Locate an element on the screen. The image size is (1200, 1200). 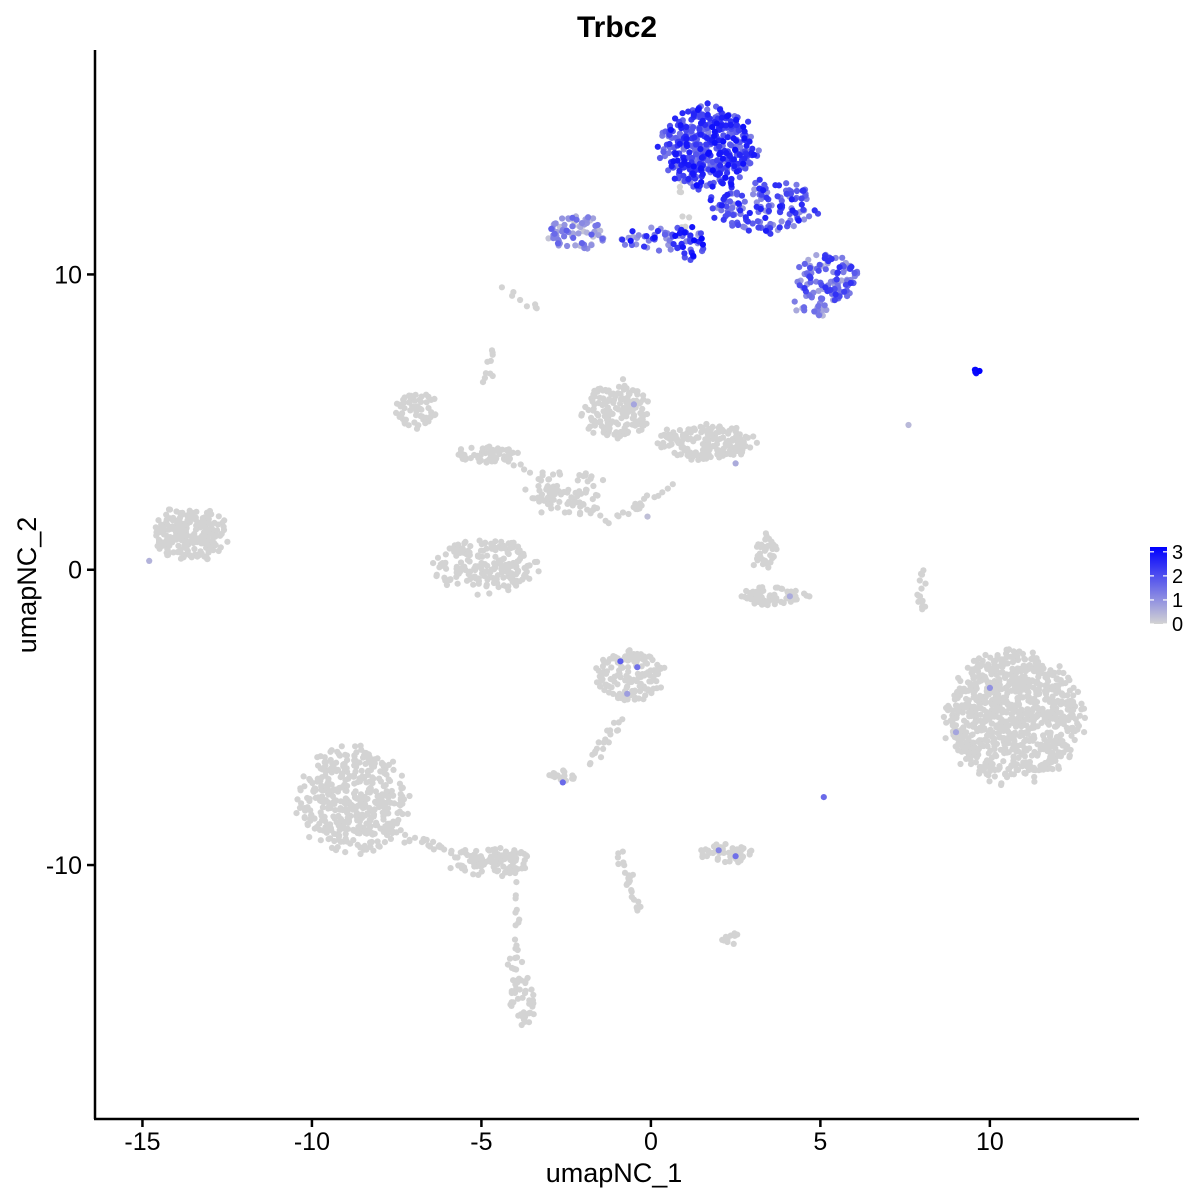
x-axis: -15 -10 -5 0 5 10 is located at coordinates (616, 1136).